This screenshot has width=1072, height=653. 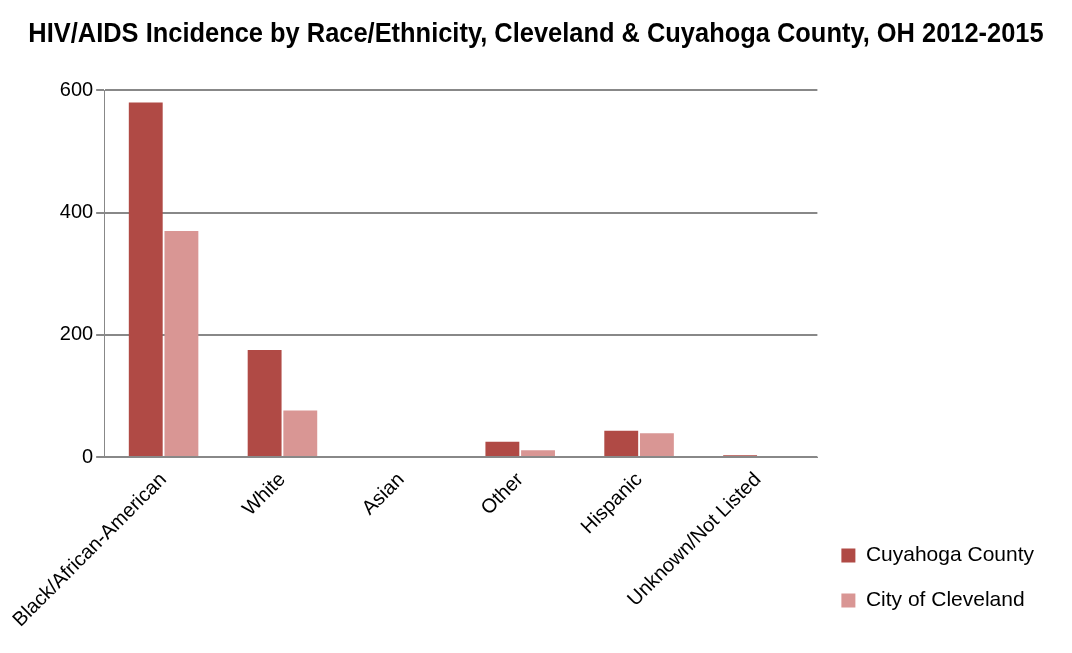 I want to click on y-tick-label: 600, so click(x=76, y=88).